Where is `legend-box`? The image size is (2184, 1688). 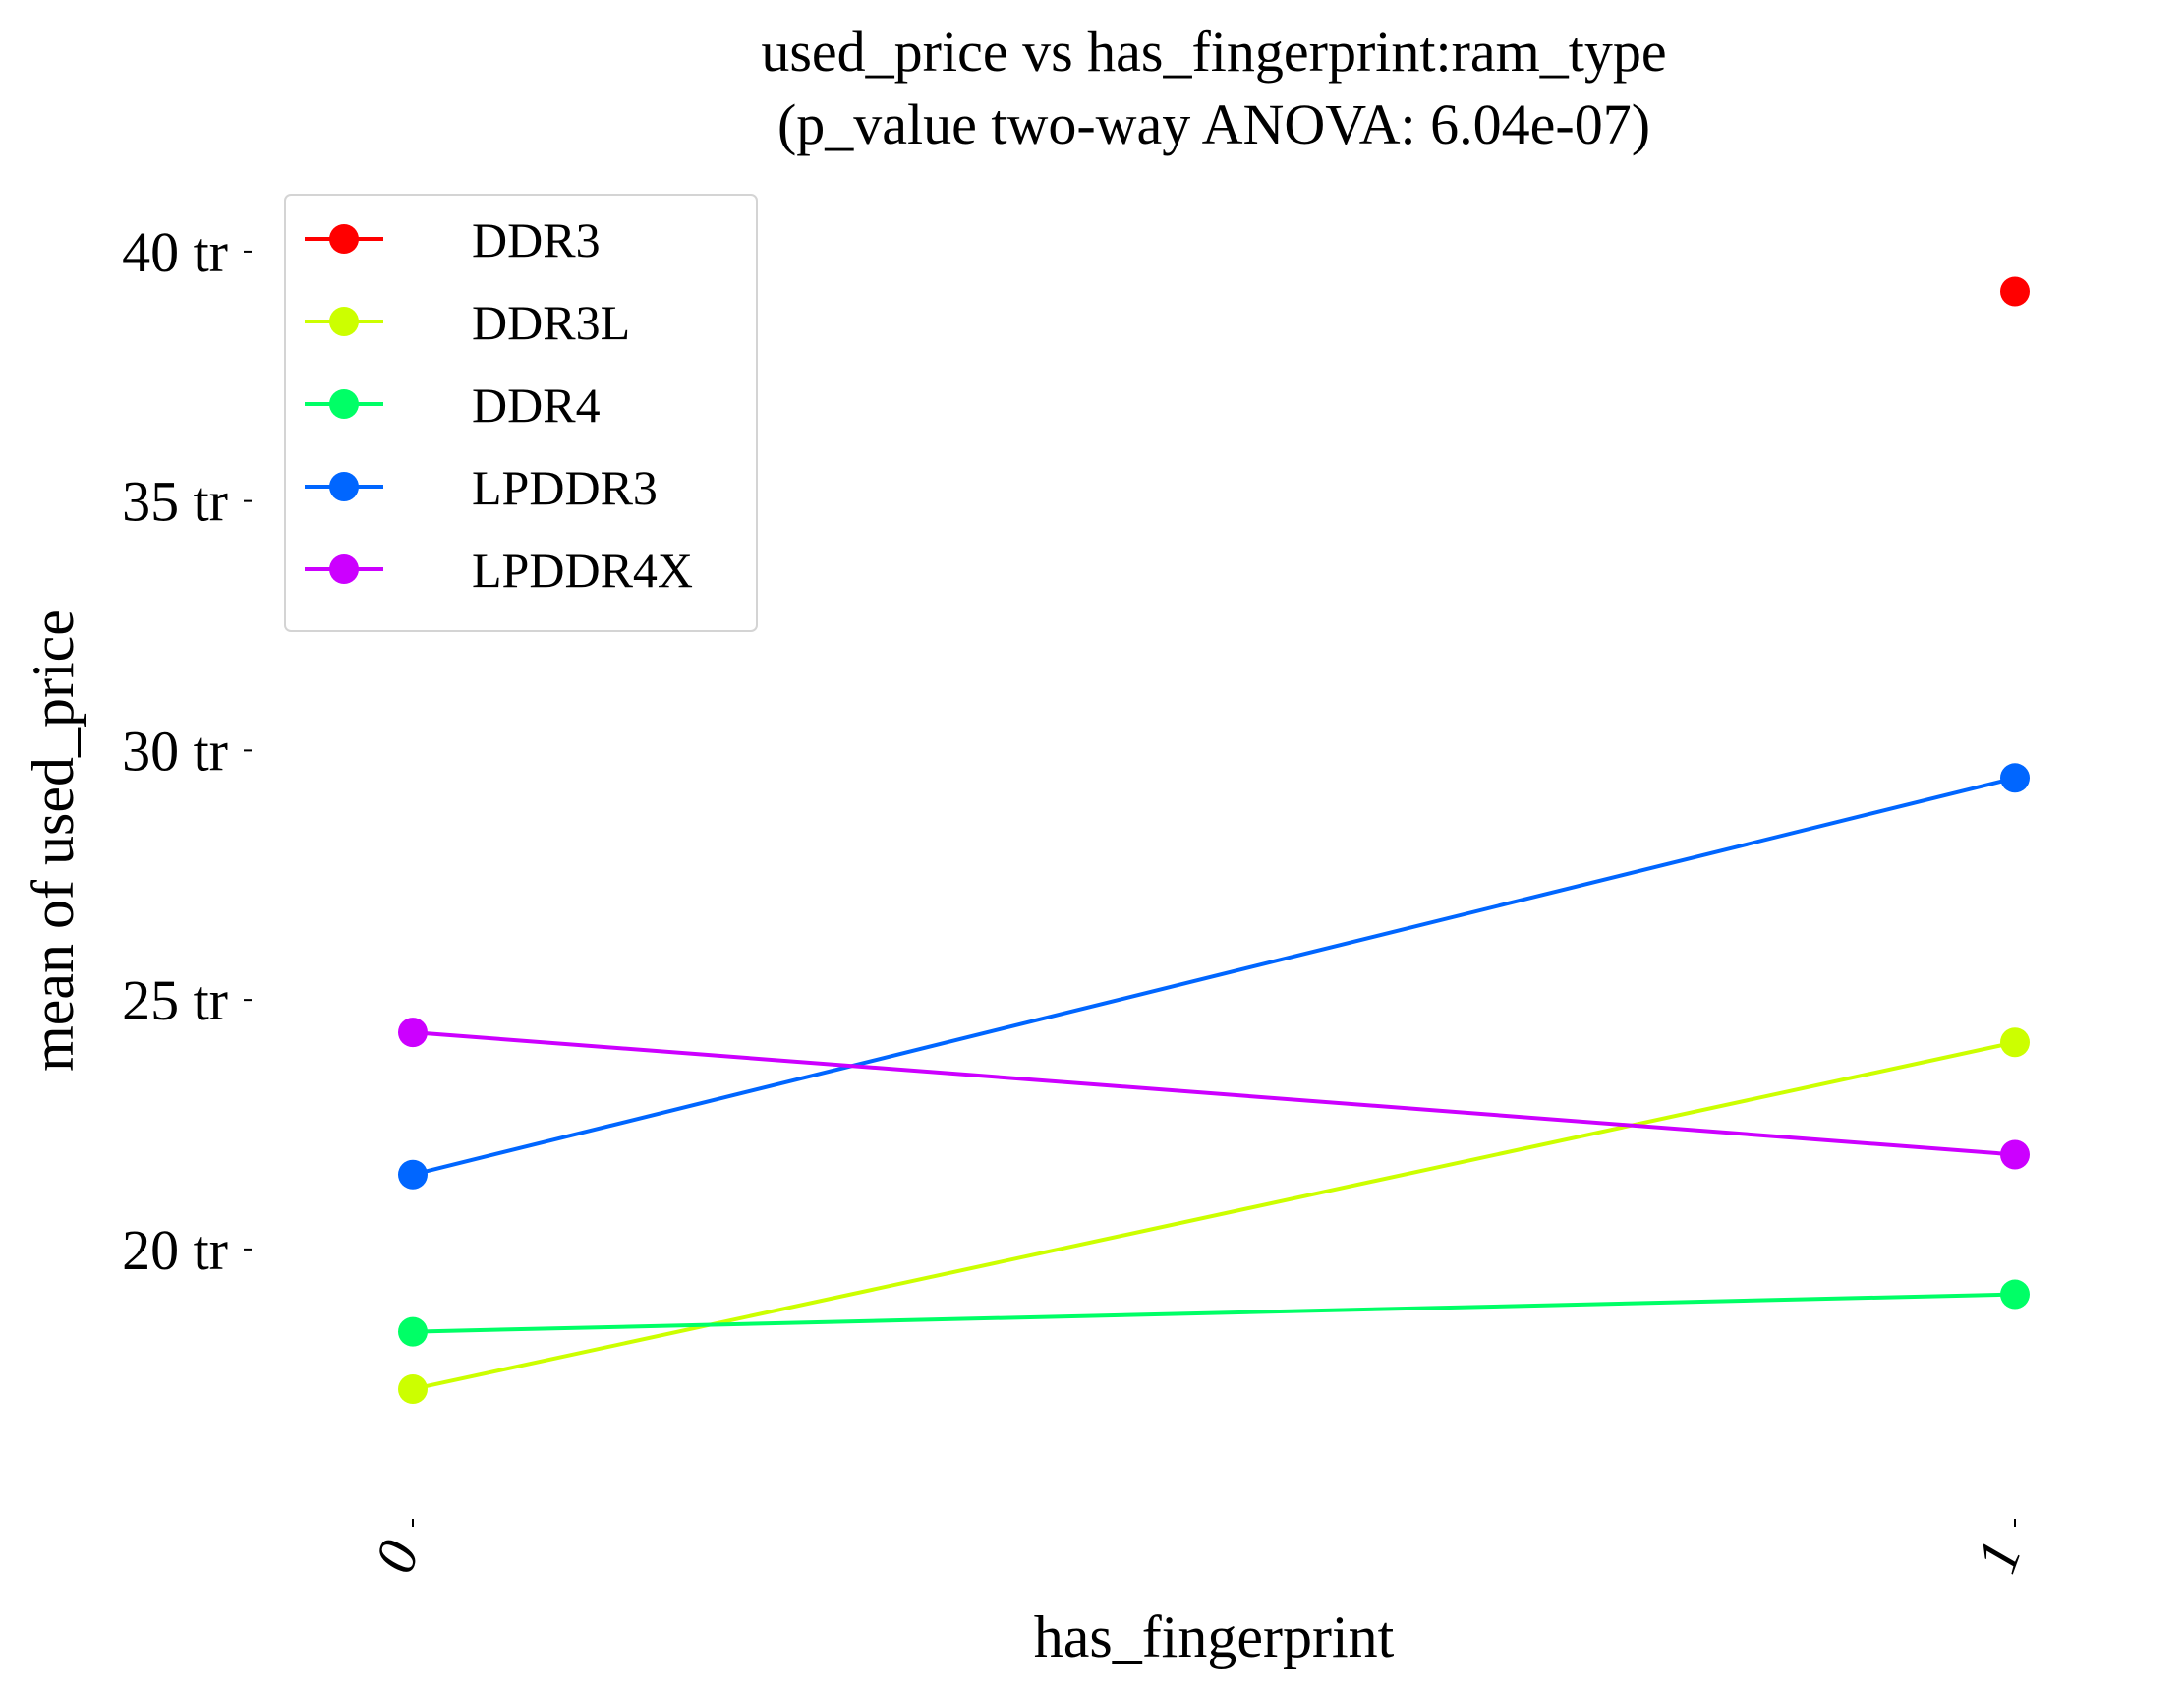
legend-box is located at coordinates (521, 413).